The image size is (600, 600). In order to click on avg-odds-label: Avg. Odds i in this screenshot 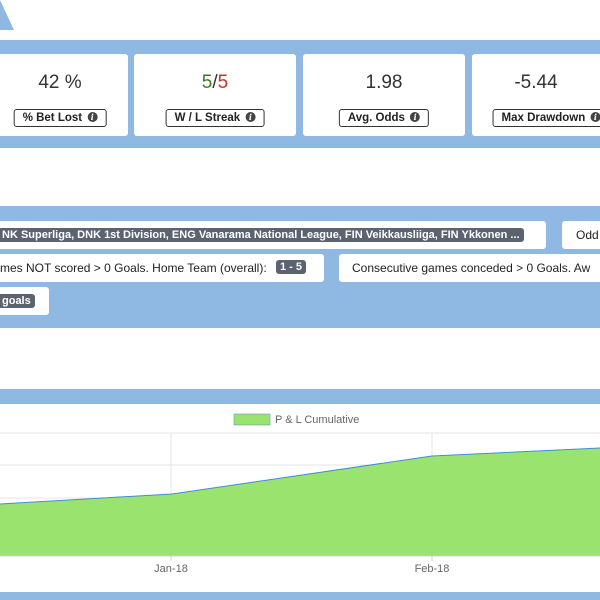, I will do `click(384, 118)`.